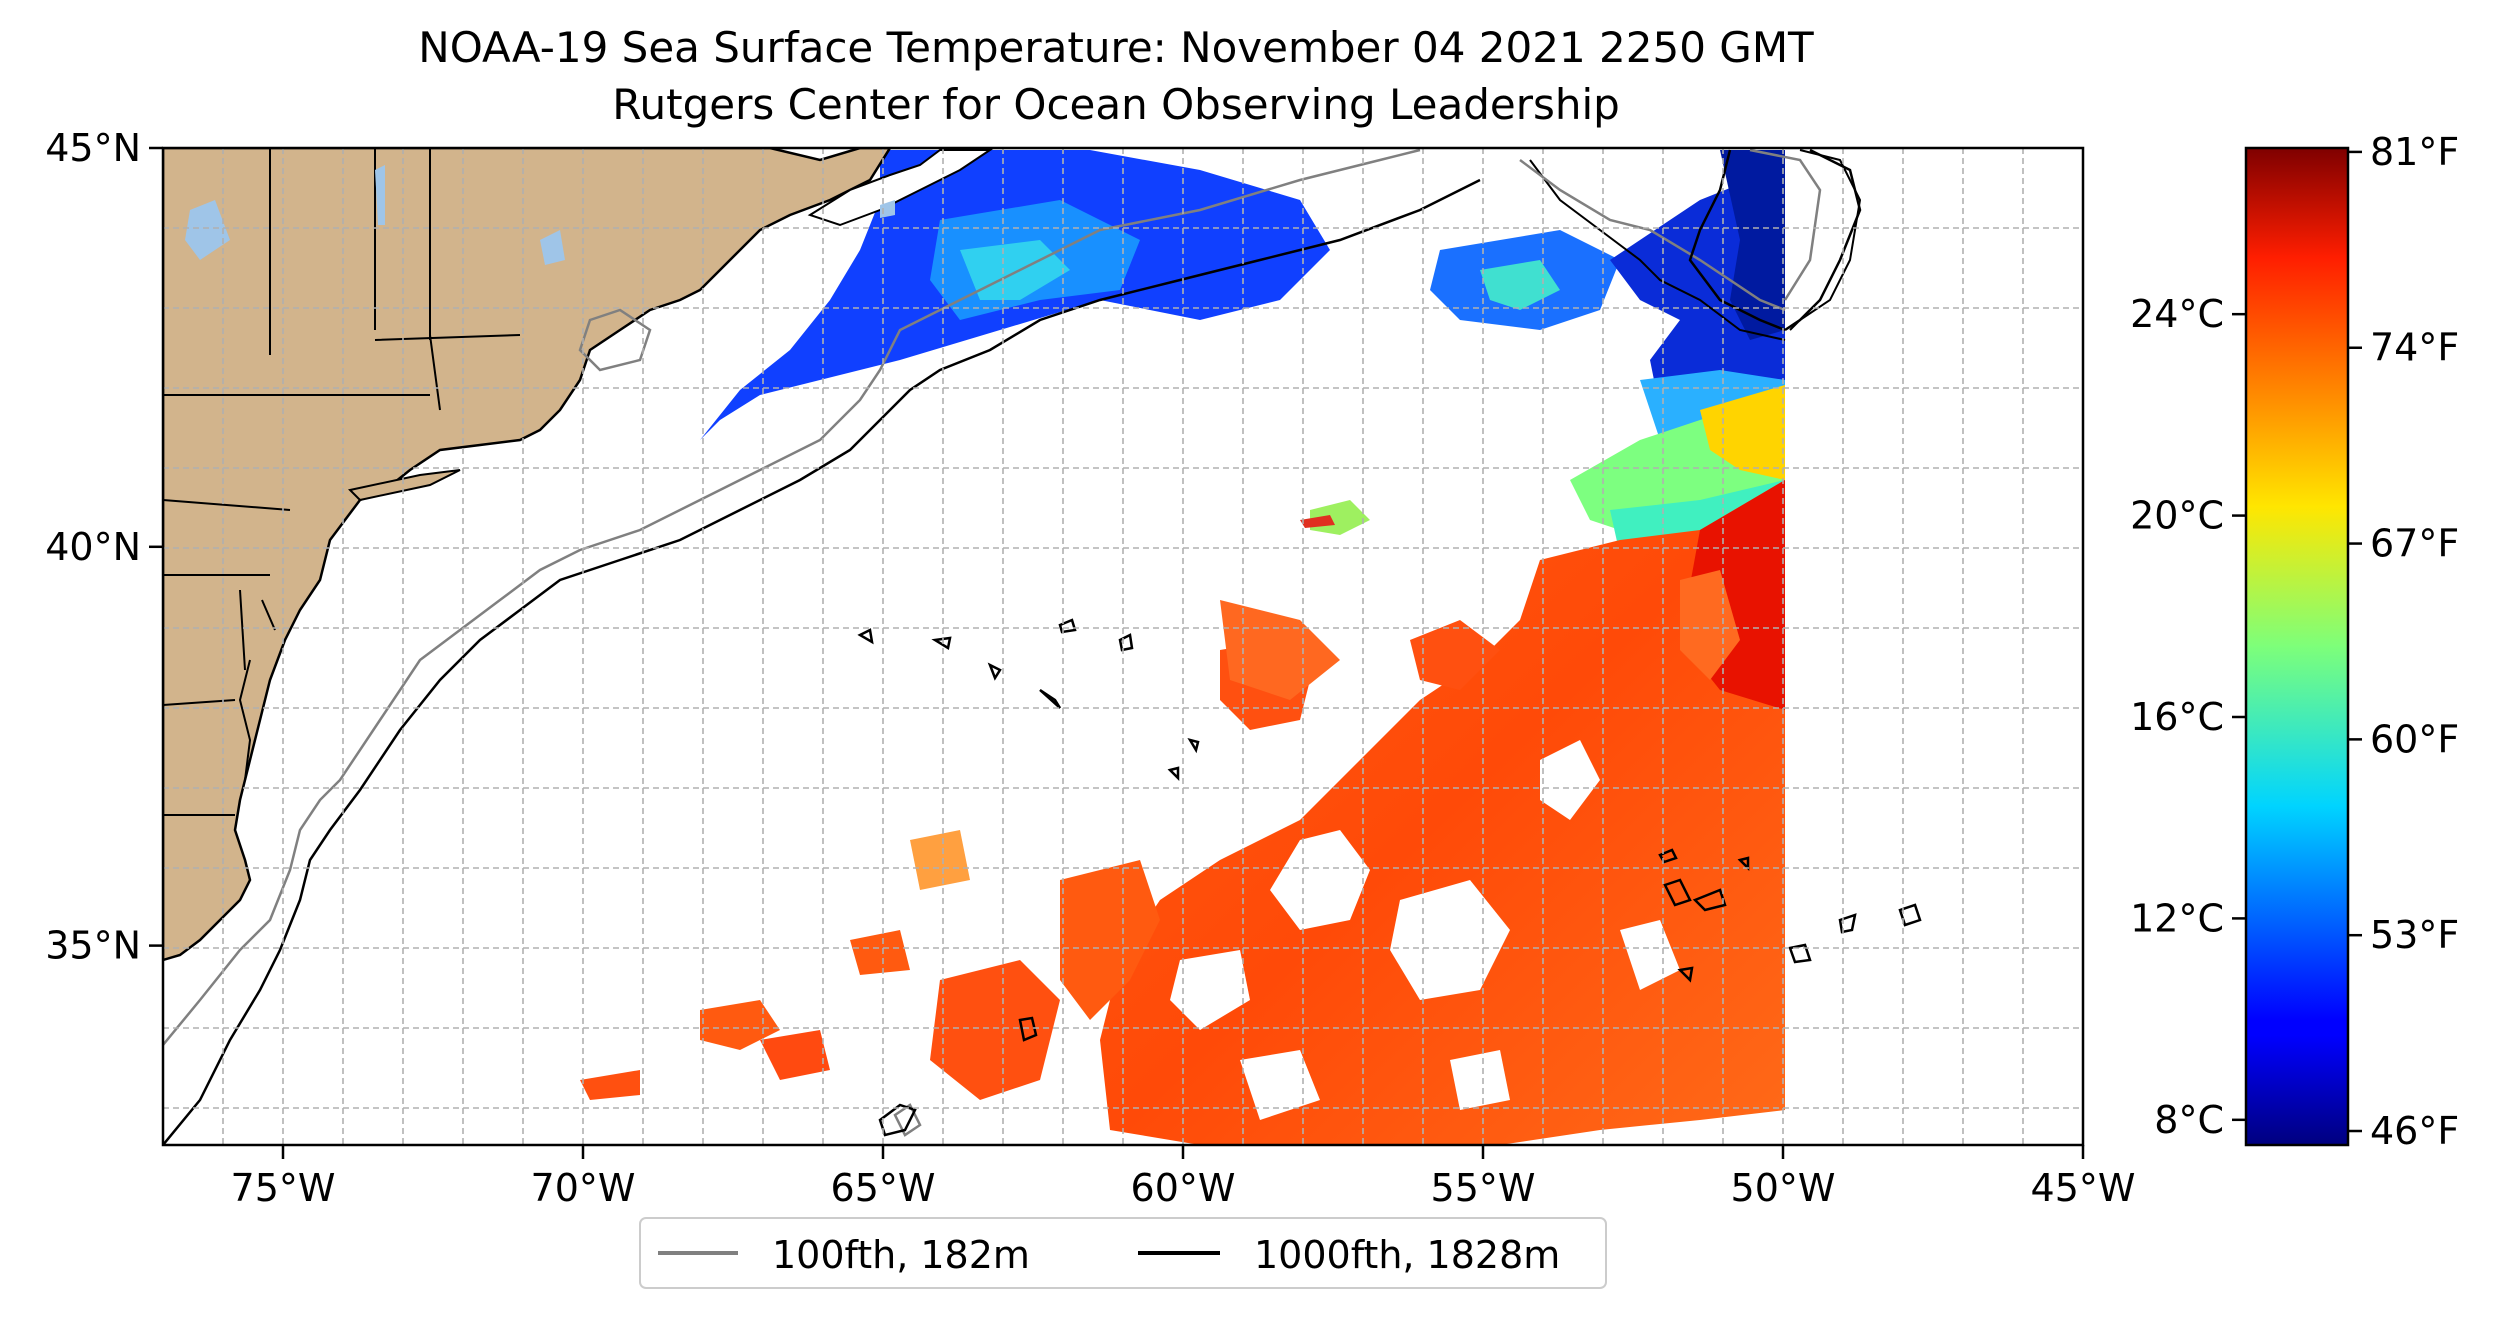  I want to click on cloud-mask, so click(1400, 910).